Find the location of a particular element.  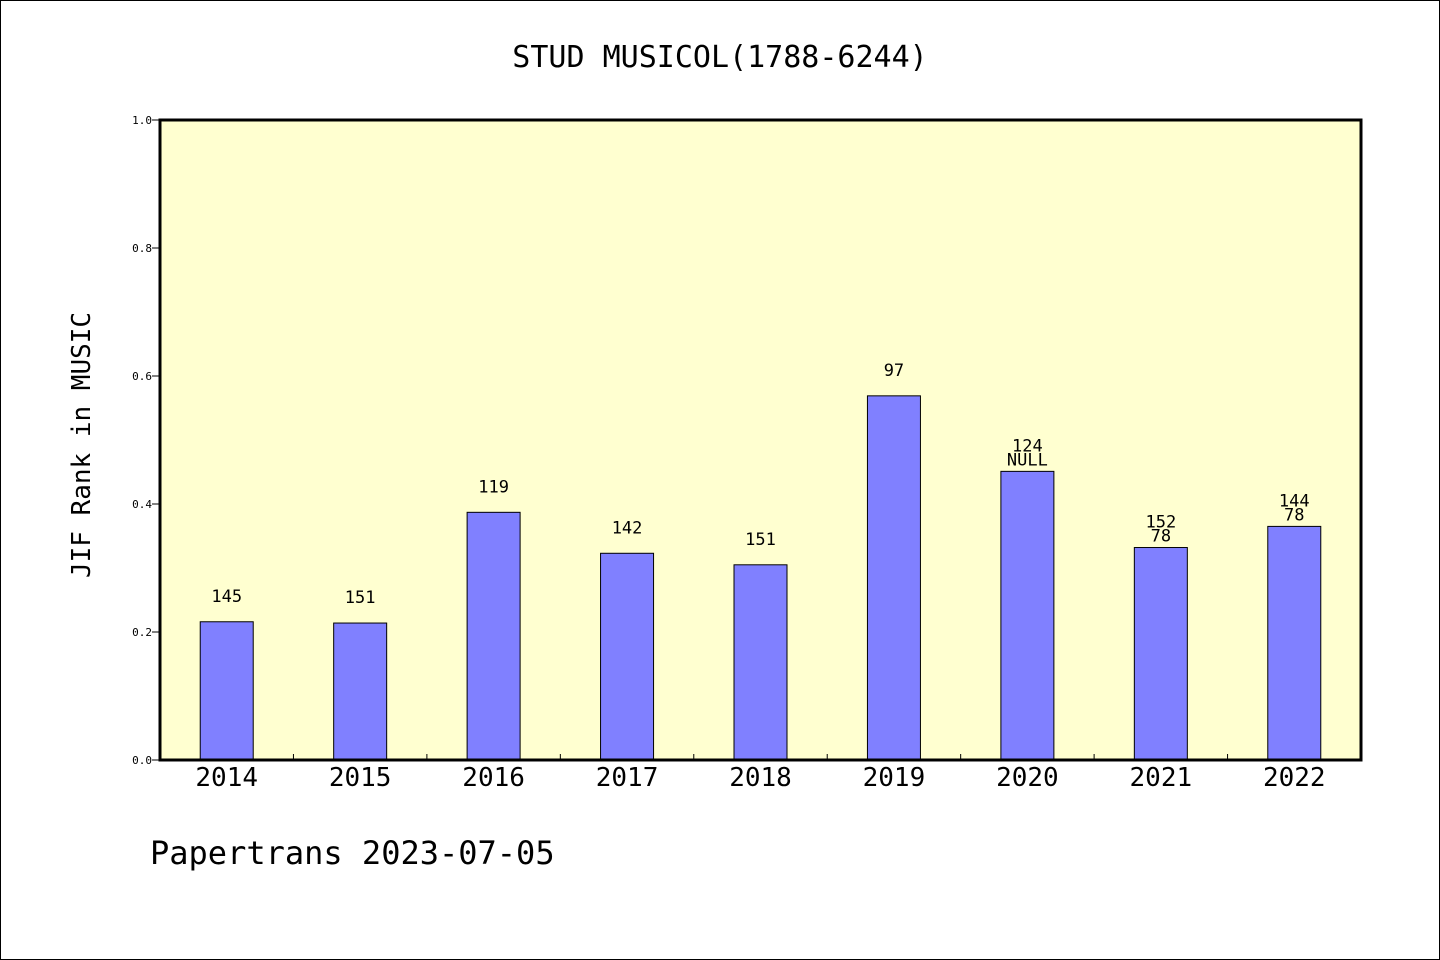

x-tick-label: 2014 is located at coordinates (226, 778).